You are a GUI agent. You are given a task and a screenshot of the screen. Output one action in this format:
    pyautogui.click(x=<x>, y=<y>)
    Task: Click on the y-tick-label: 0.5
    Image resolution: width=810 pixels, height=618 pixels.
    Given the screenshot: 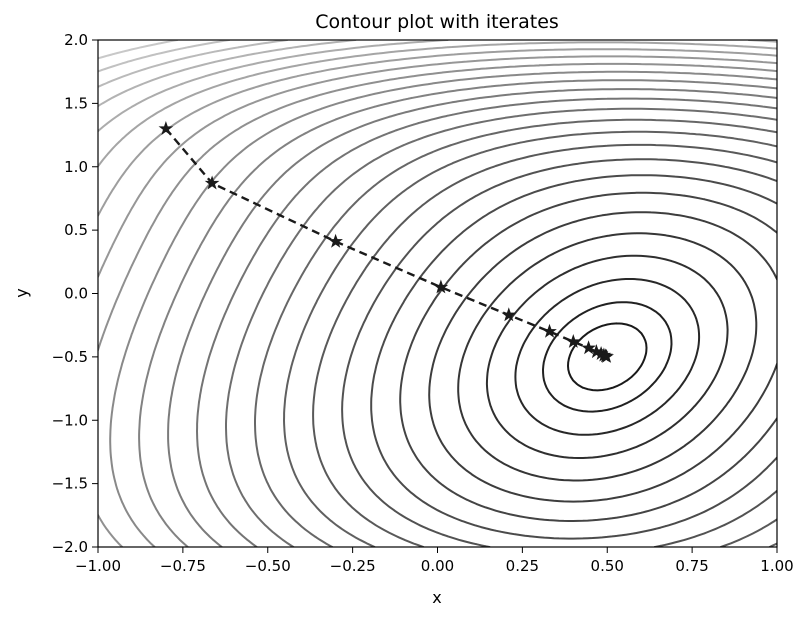 What is the action you would take?
    pyautogui.click(x=76, y=230)
    